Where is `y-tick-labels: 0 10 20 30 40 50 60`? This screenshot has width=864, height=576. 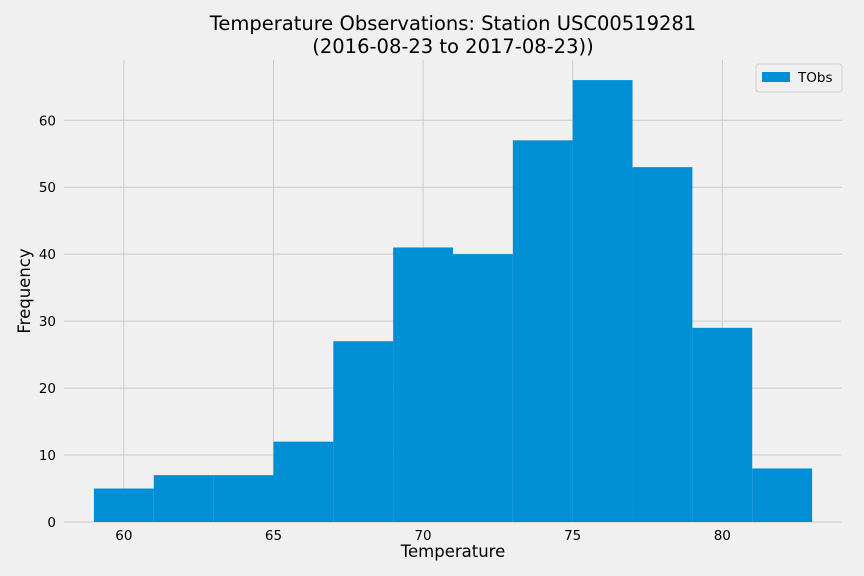
y-tick-labels: 0 10 20 30 40 50 60 is located at coordinates (47, 322).